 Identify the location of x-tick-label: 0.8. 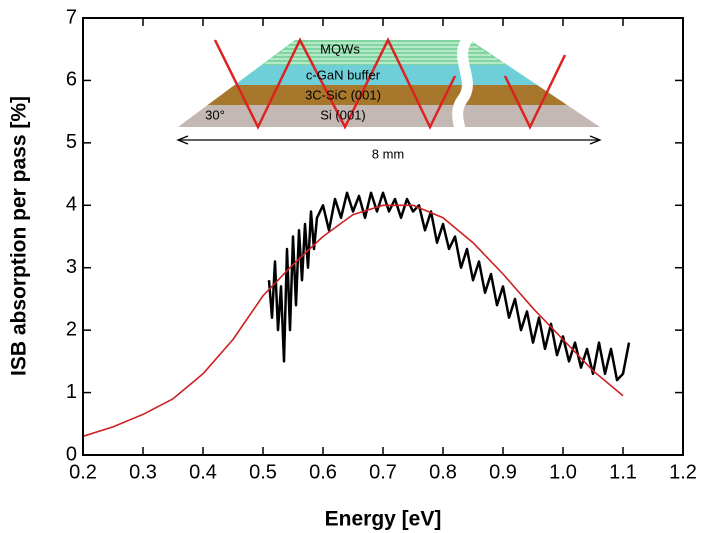
(443, 472).